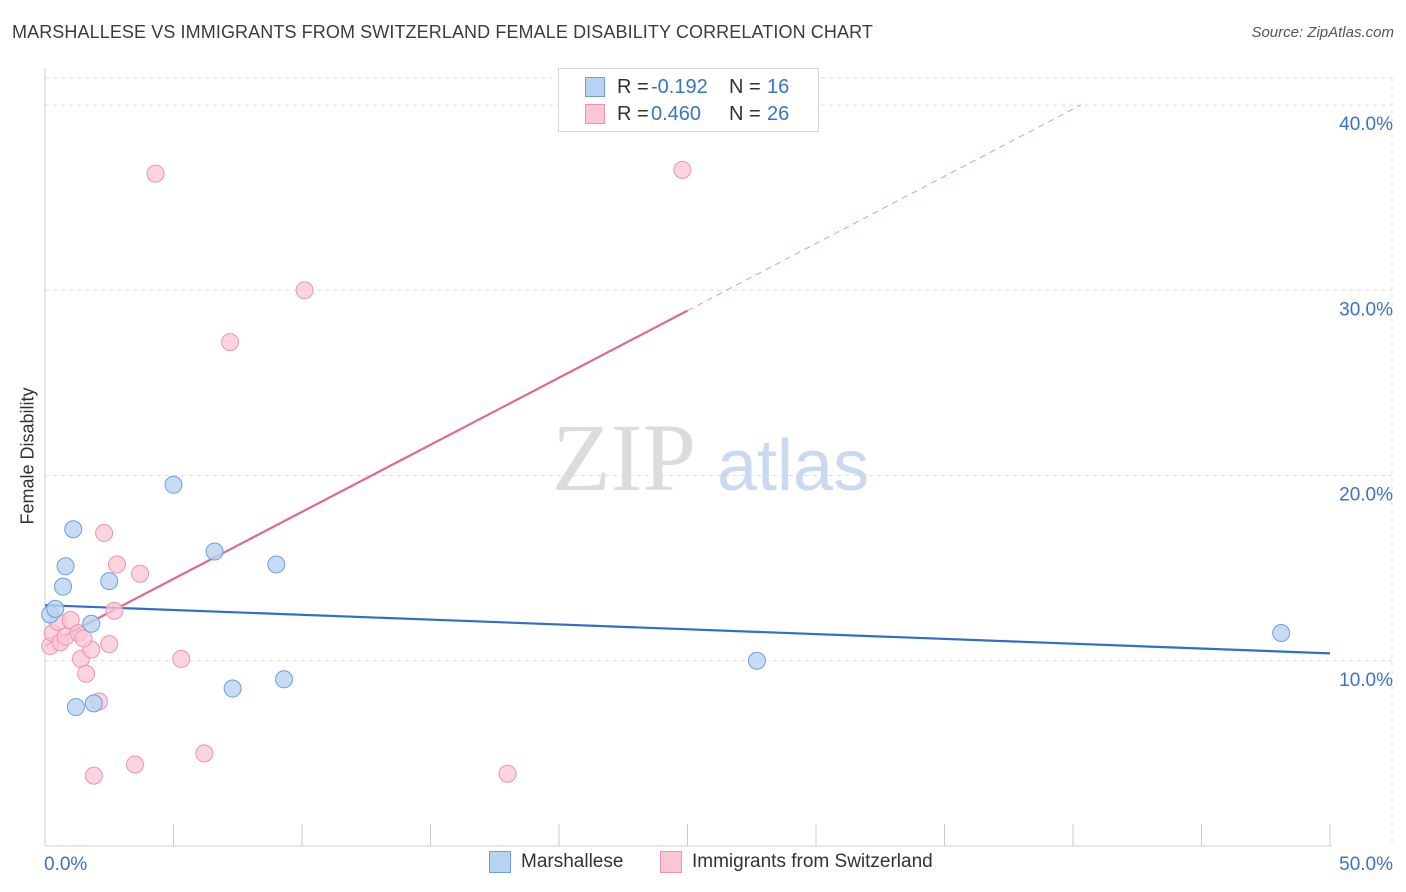 Image resolution: width=1406 pixels, height=892 pixels. I want to click on watermark-atlas: atlas, so click(793, 466).